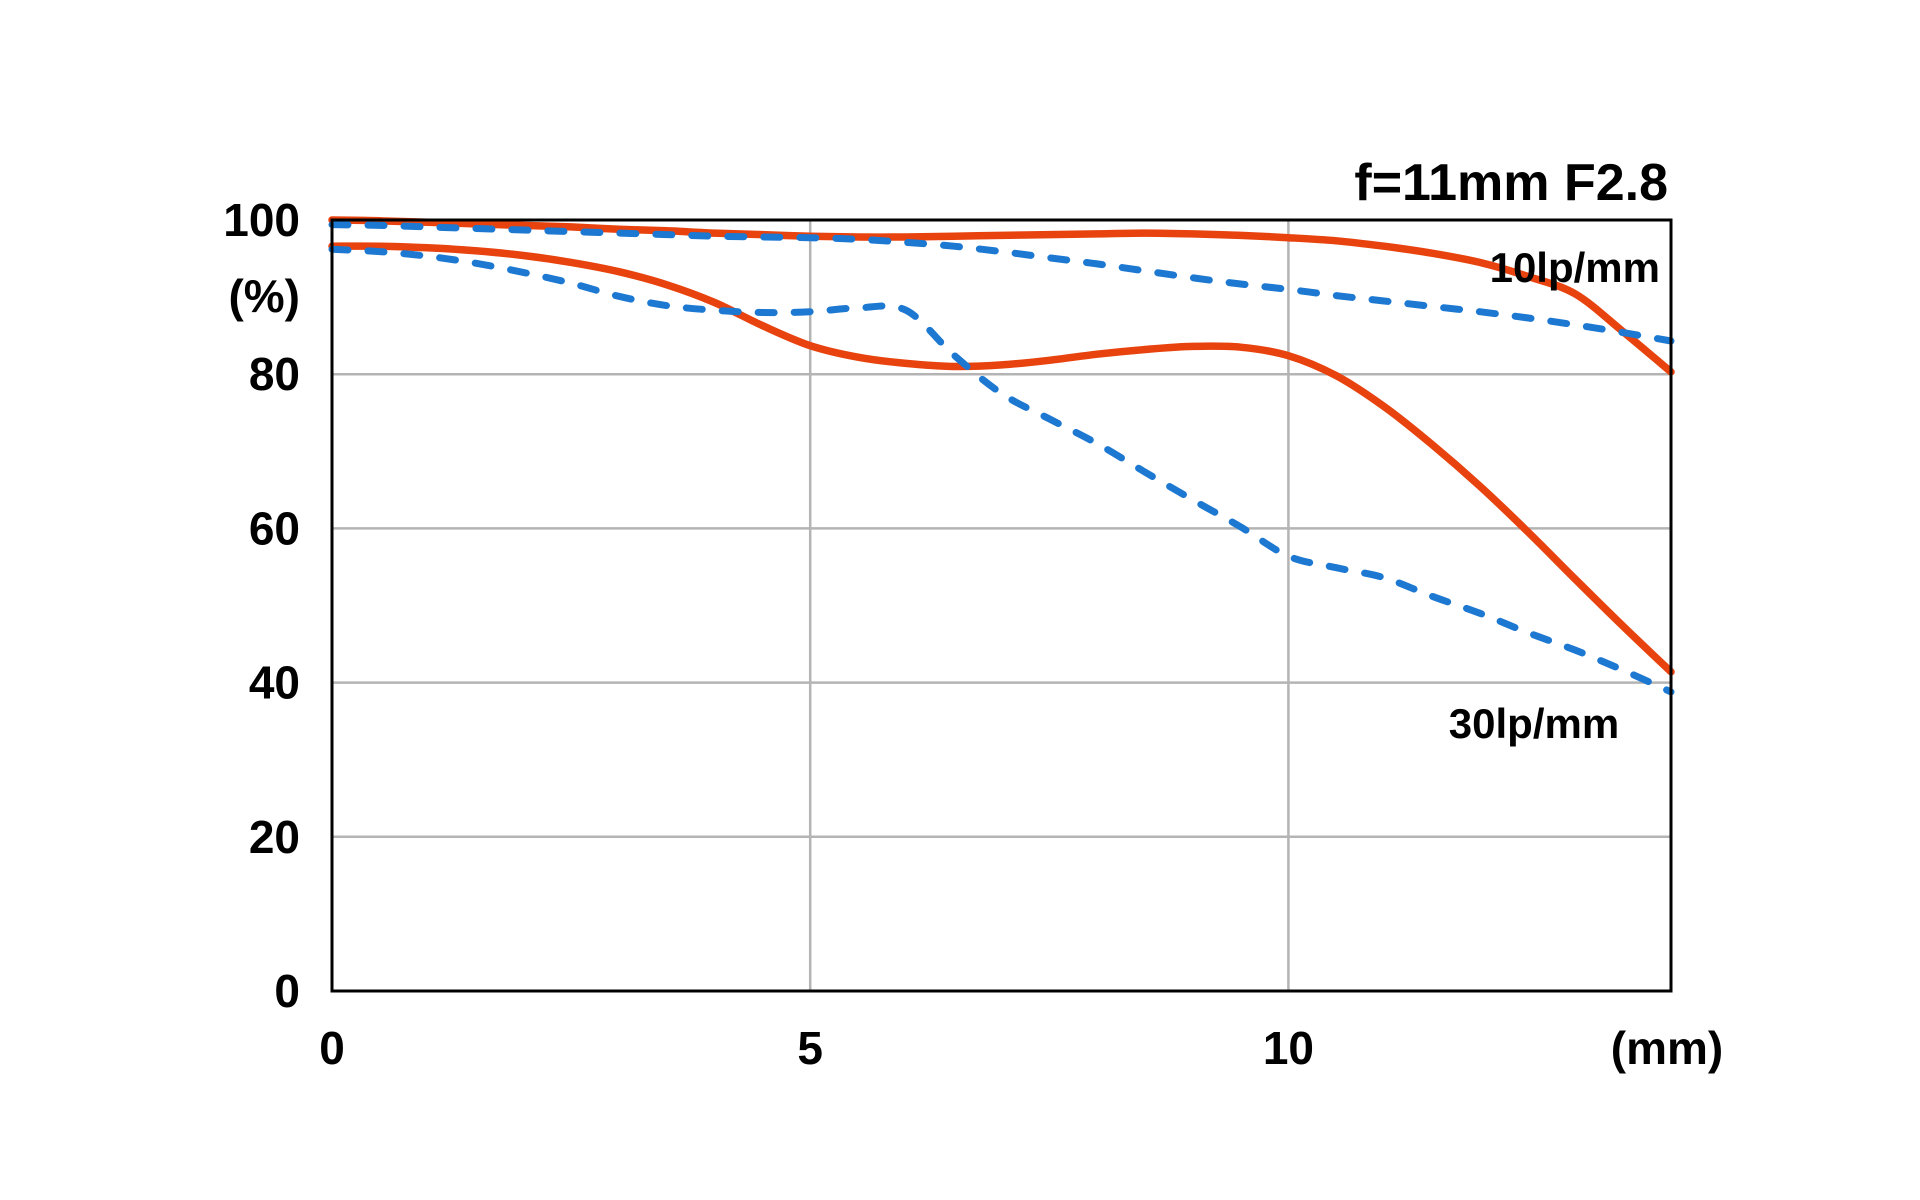 The height and width of the screenshot is (1200, 1920). Describe the element at coordinates (264, 296) in the screenshot. I see `y-axis-unit-label: (%)` at that location.